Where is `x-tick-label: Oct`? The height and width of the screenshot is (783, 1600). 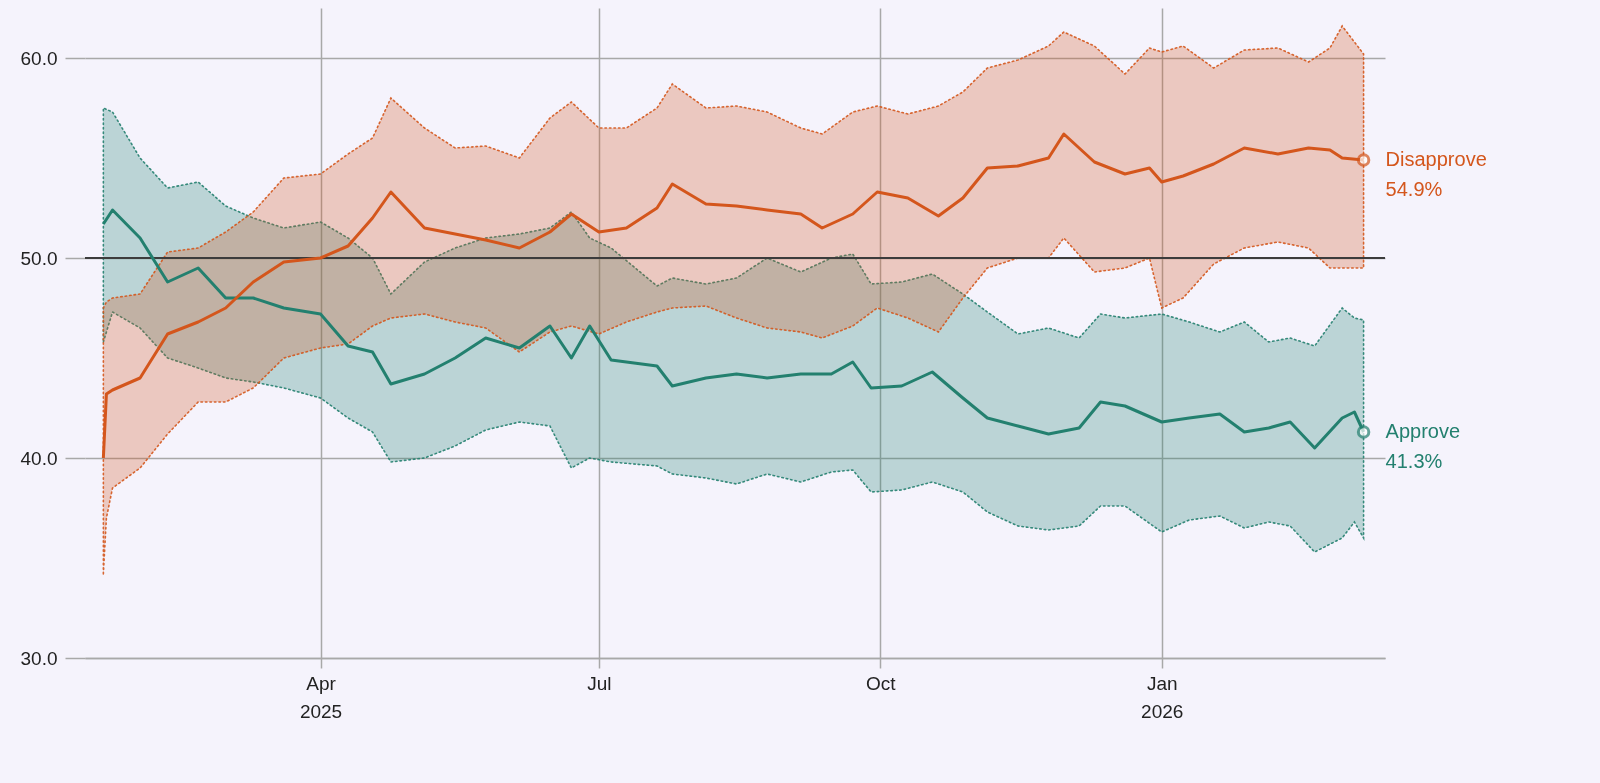 x-tick-label: Oct is located at coordinates (881, 683).